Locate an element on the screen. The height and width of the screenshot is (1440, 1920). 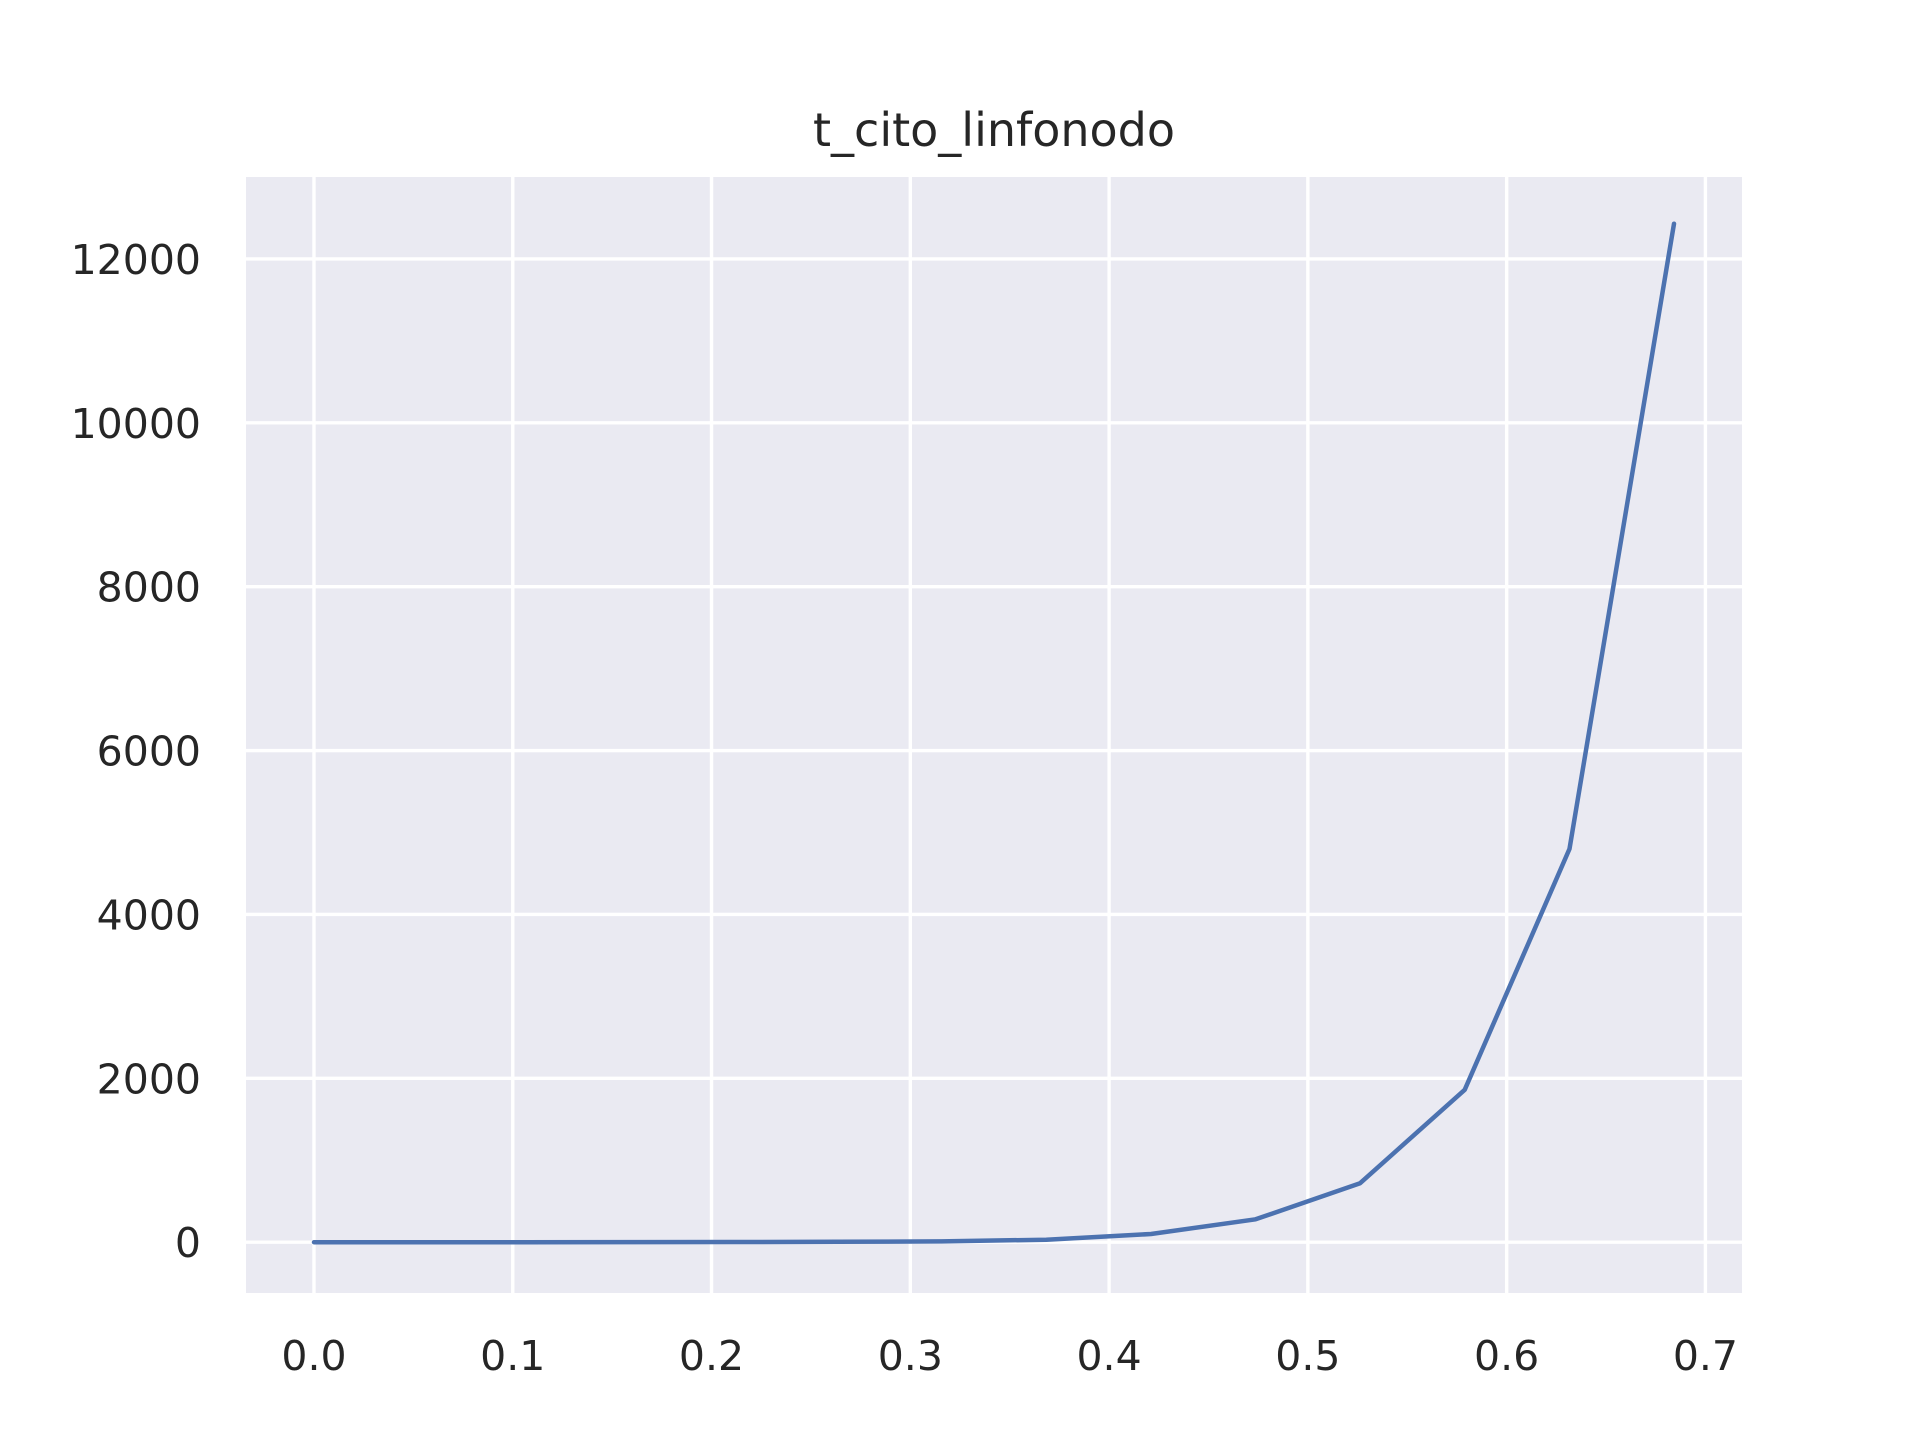
x-tick-label: 0.5 is located at coordinates (1307, 1356).